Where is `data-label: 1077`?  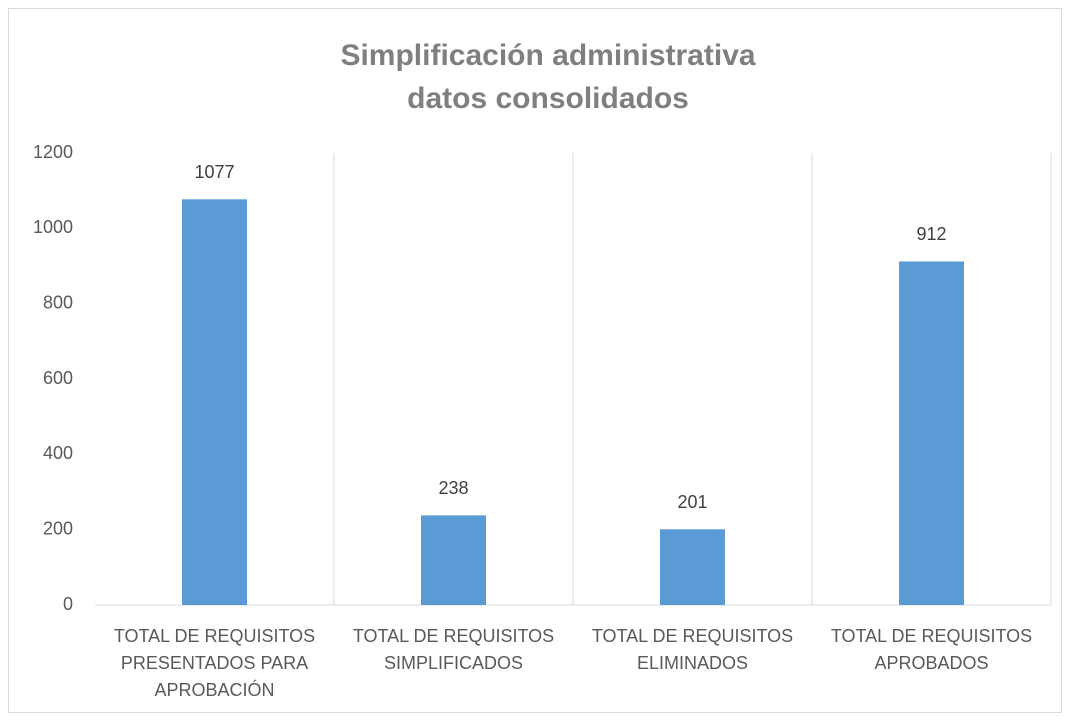
data-label: 1077 is located at coordinates (214, 172).